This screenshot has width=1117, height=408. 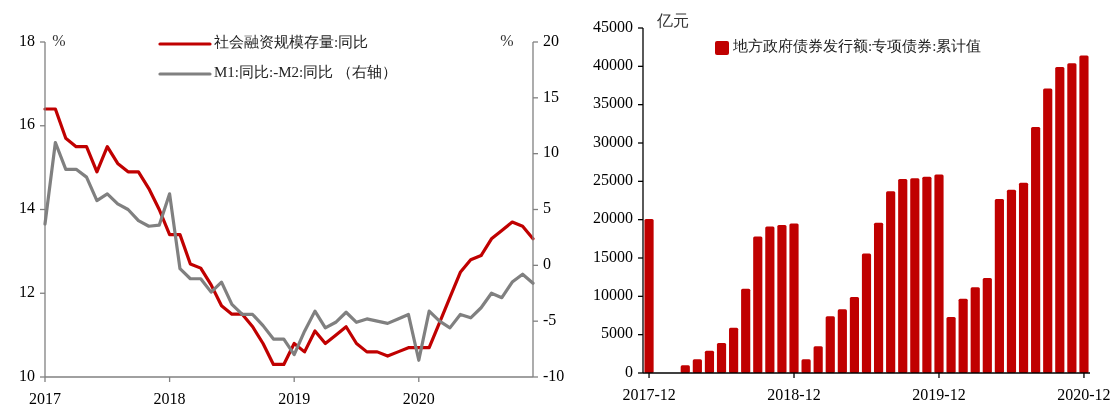 What do you see at coordinates (507, 40) in the screenshot?
I see `y2-axis-title: %` at bounding box center [507, 40].